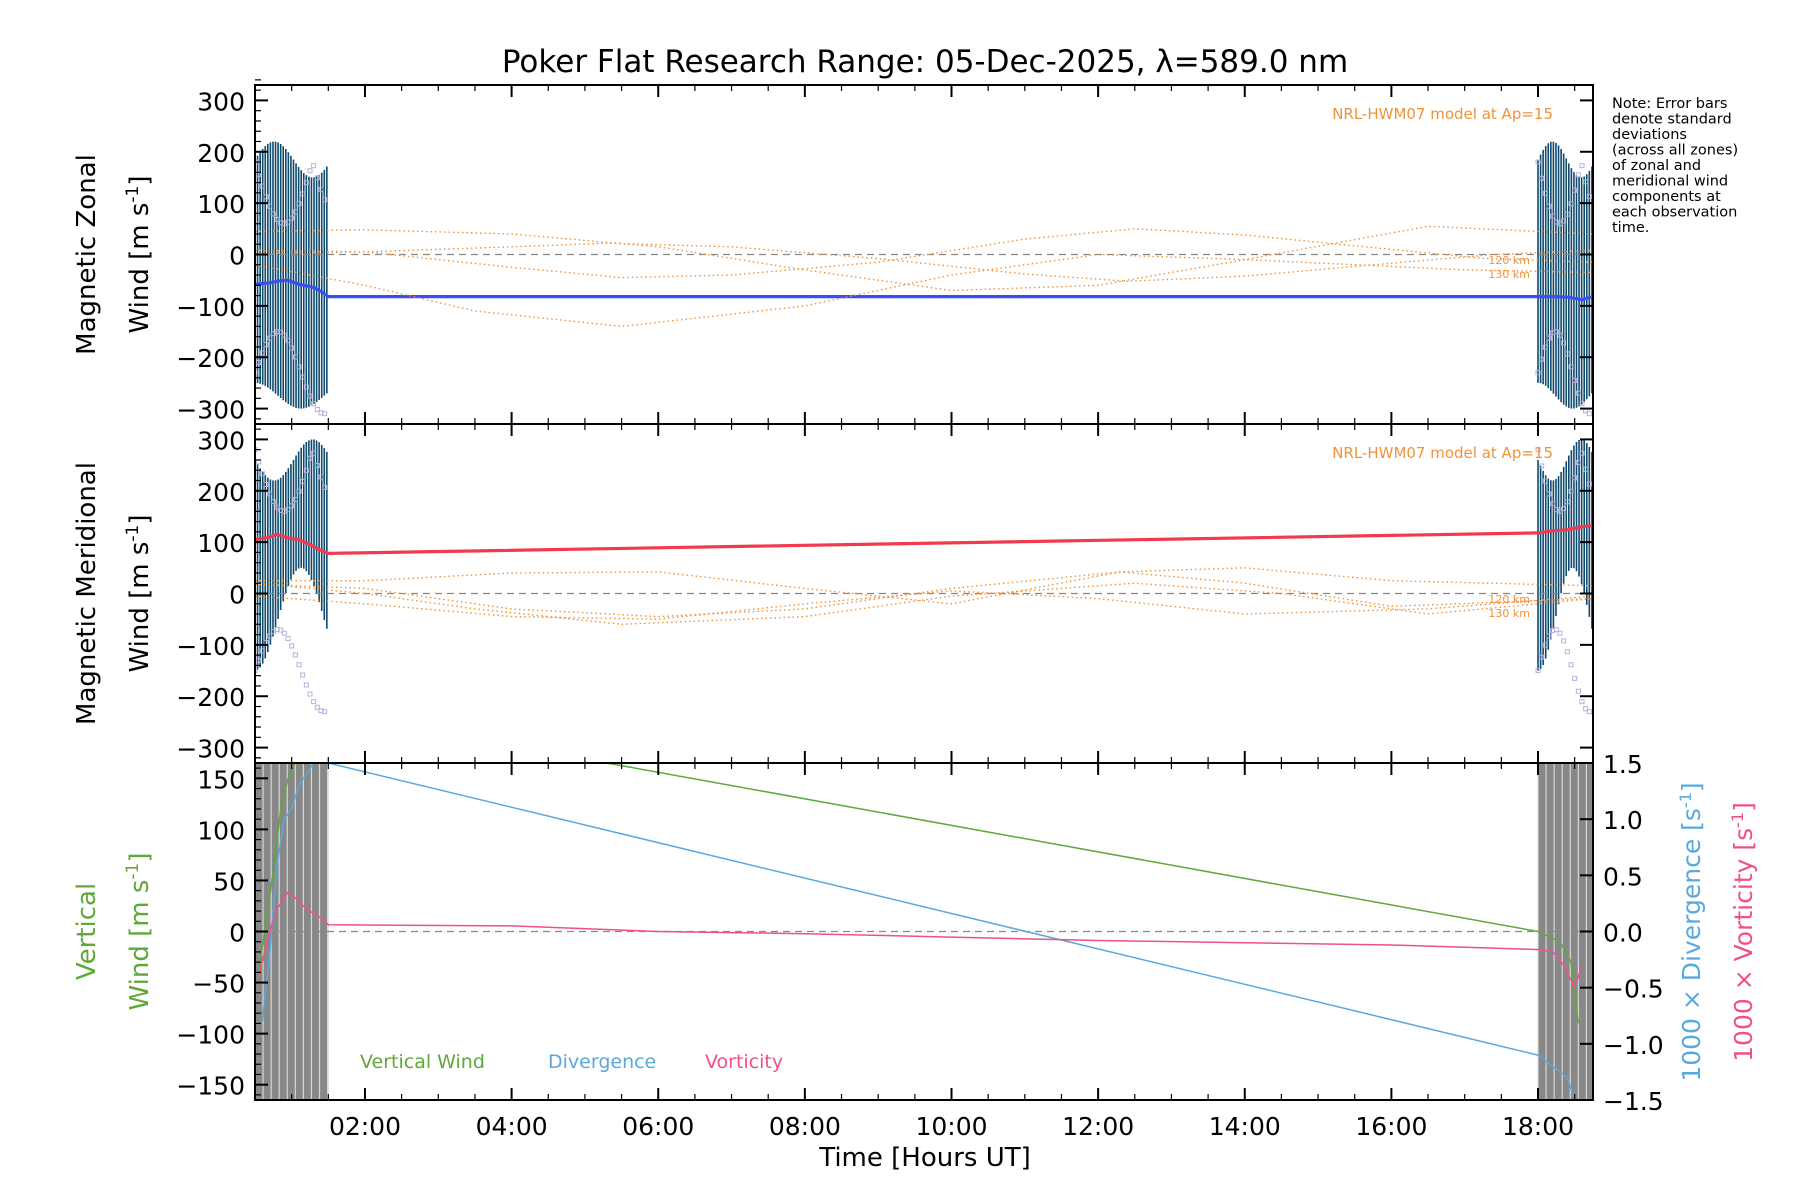 The width and height of the screenshot is (1800, 1200). What do you see at coordinates (1245, 1126) in the screenshot?
I see `x-tick-label: 14:00` at bounding box center [1245, 1126].